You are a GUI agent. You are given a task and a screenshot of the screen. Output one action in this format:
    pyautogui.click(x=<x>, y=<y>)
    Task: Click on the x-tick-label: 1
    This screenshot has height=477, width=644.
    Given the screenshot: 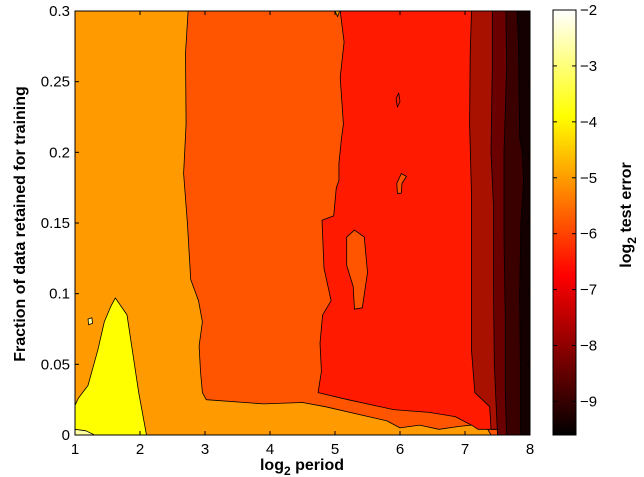 What is the action you would take?
    pyautogui.click(x=75, y=449)
    